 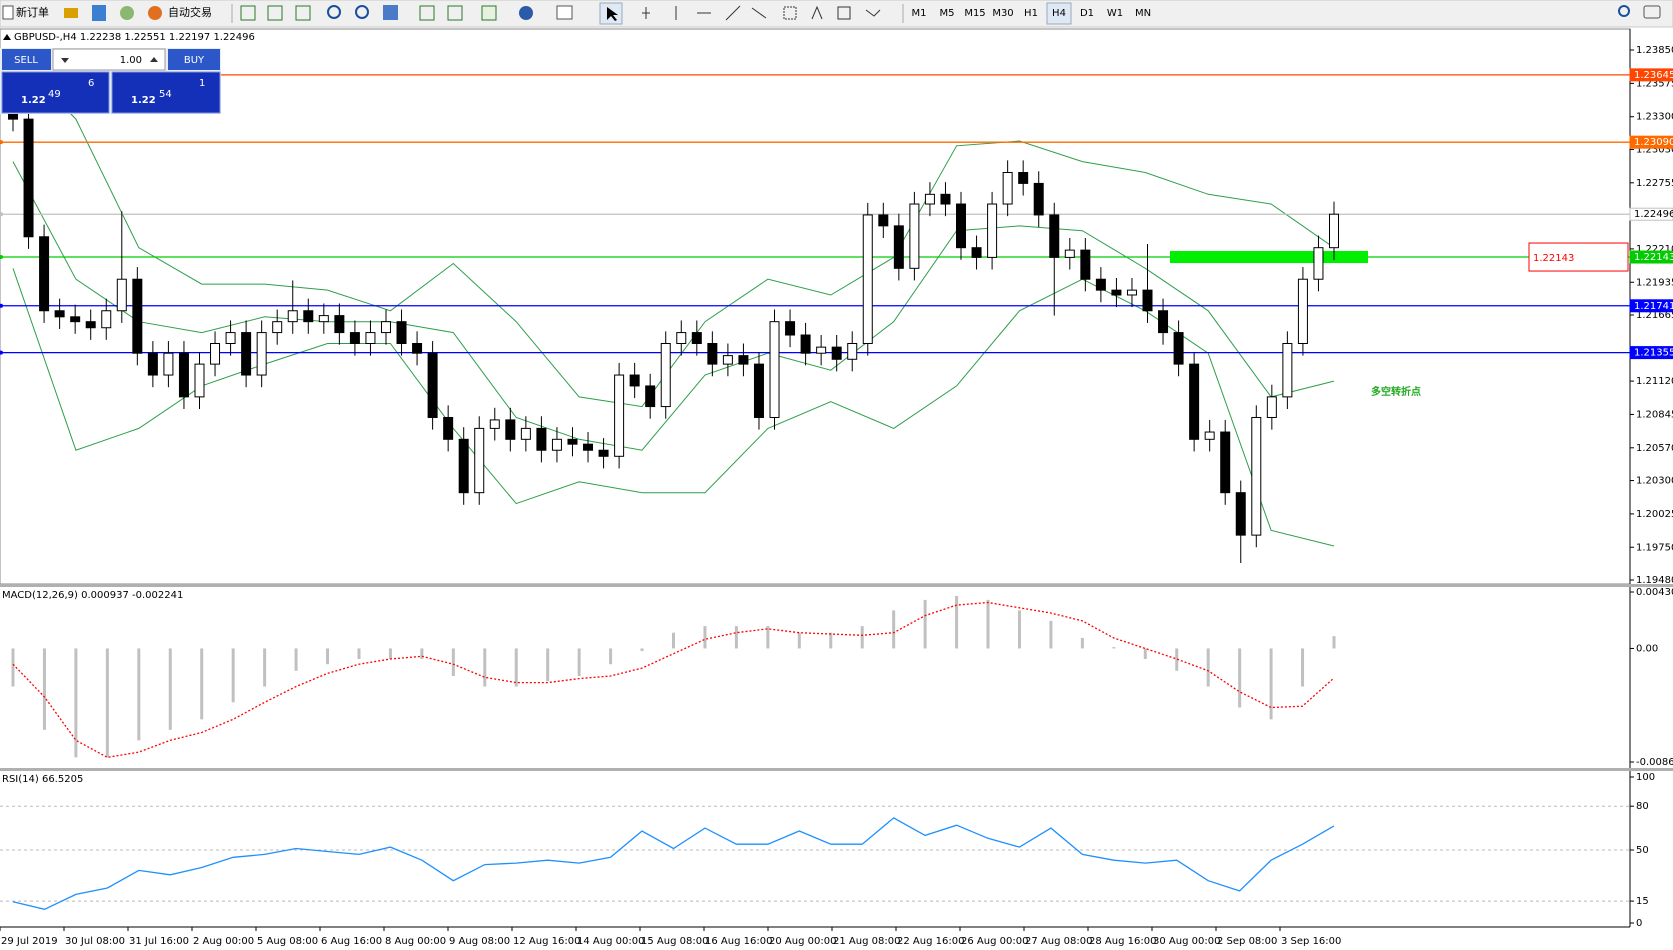 I want to click on timeframe-button: M1, so click(x=919, y=13).